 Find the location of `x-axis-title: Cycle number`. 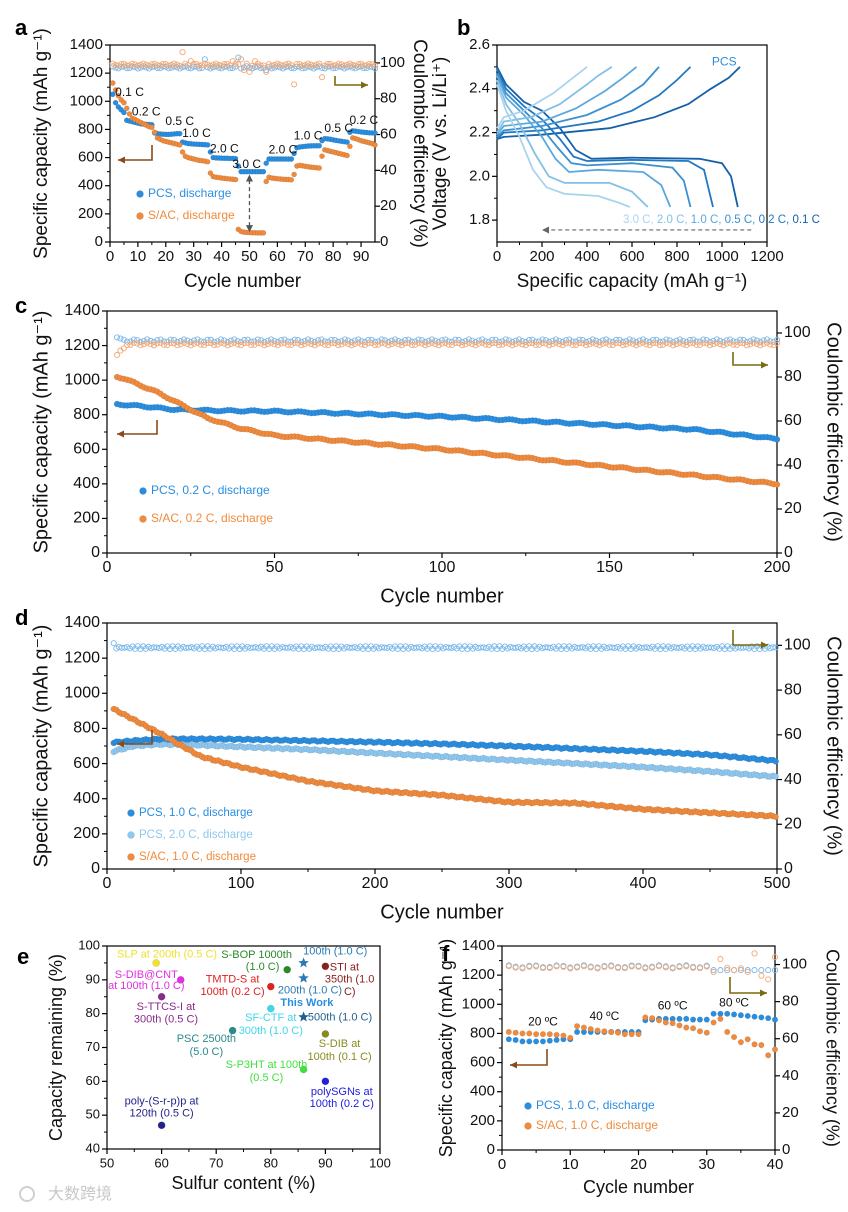

x-axis-title: Cycle number is located at coordinates (442, 596).